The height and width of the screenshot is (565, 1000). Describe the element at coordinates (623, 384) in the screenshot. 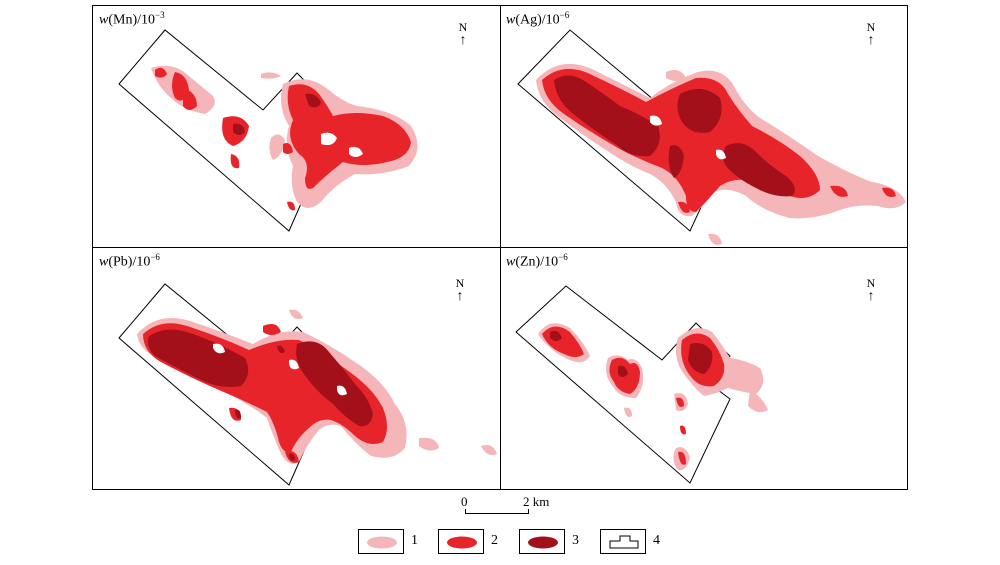

I see `survey-boundary` at that location.